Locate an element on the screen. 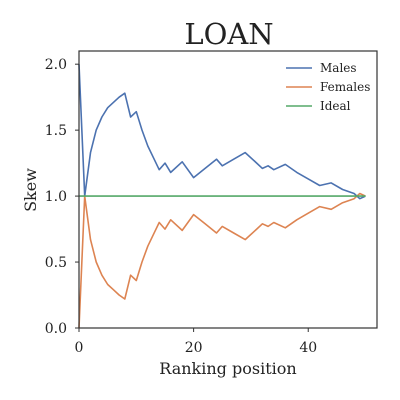 The width and height of the screenshot is (400, 400). x-axis-ticks: 0 20 40 is located at coordinates (196, 342).